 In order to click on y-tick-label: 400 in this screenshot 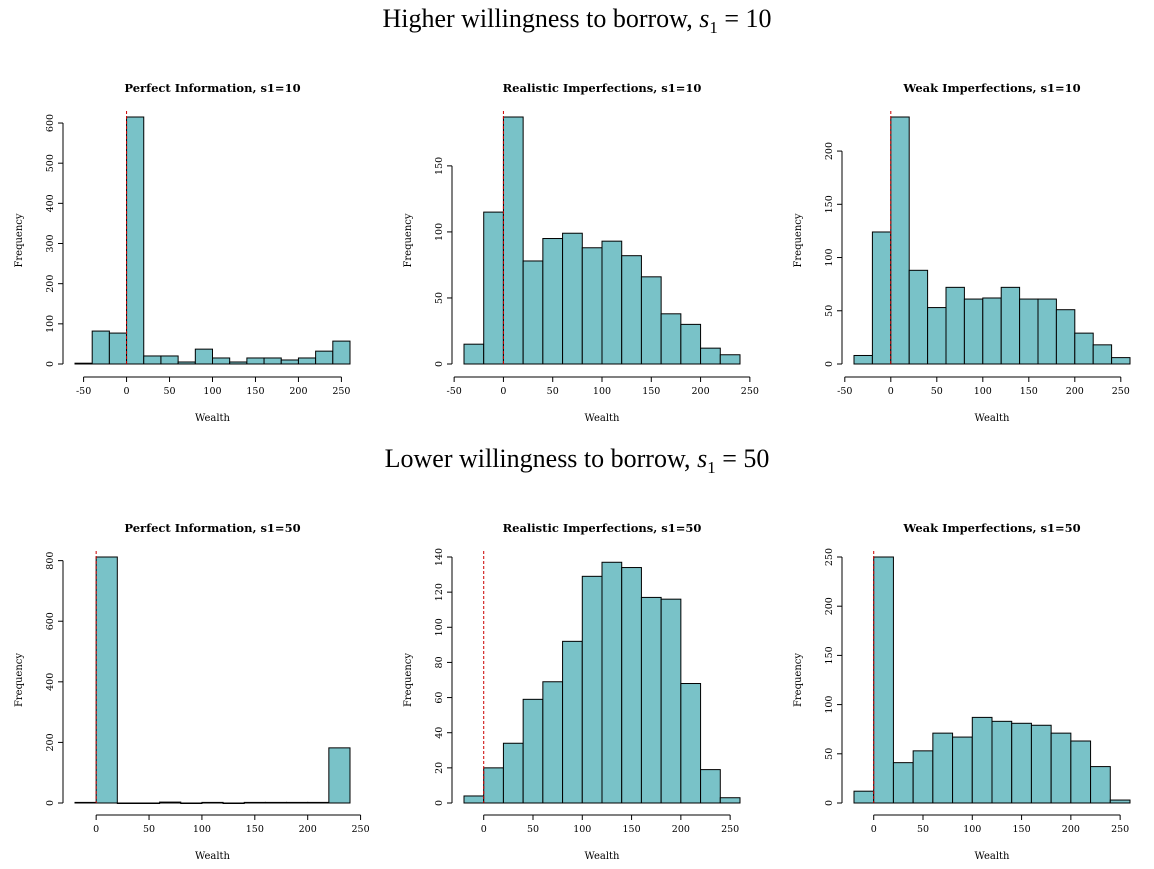, I will do `click(50, 682)`.